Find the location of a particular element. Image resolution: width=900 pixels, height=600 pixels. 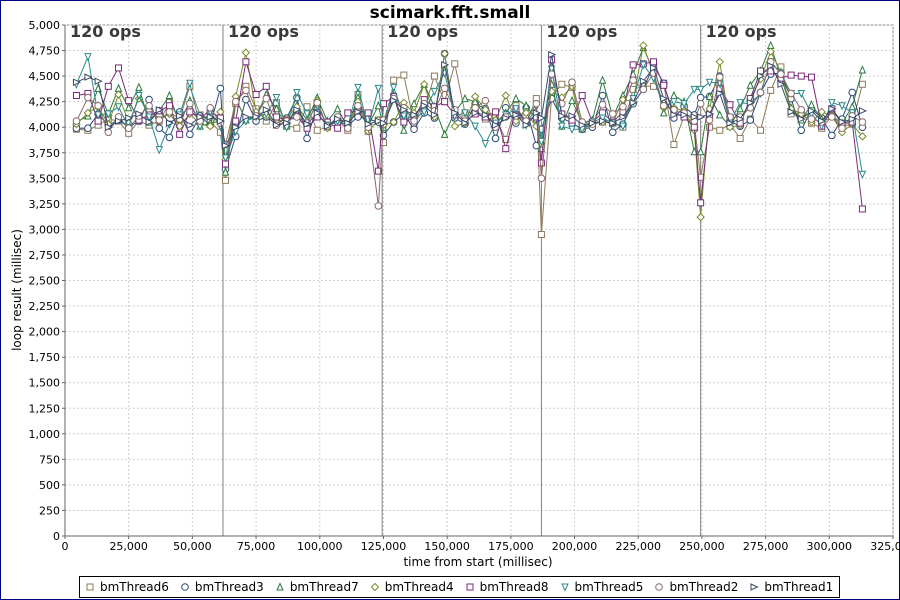

legend-item: bmThread2 is located at coordinates (695, 587).